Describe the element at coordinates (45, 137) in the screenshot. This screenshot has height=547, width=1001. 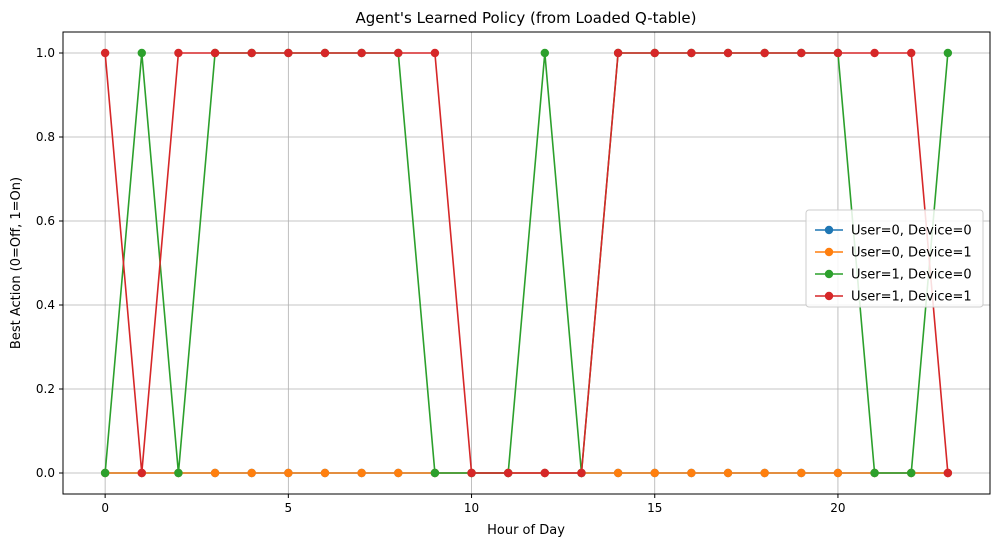
I see `y-tick-label: 0.8` at that location.